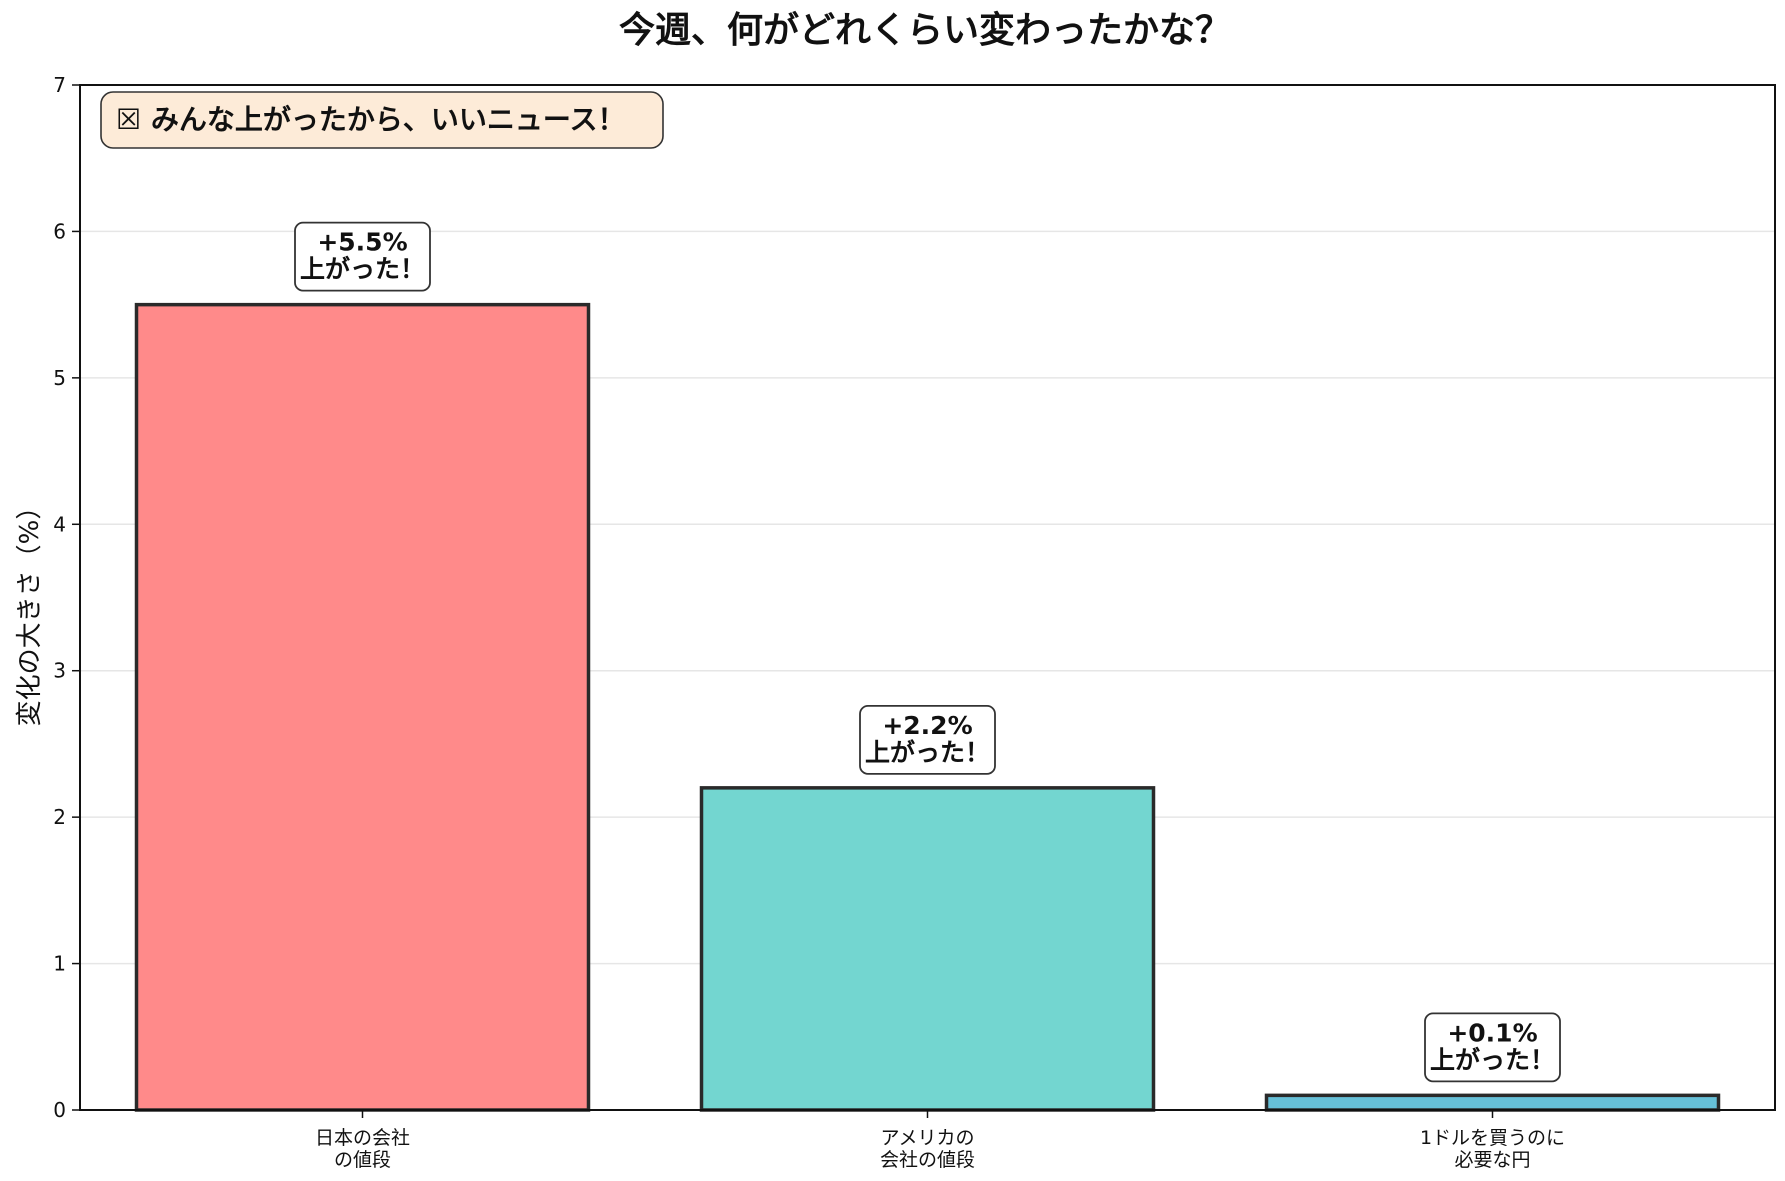 Image resolution: width=1785 pixels, height=1181 pixels. What do you see at coordinates (362, 242) in the screenshot?
I see `data-label: +5.5%` at bounding box center [362, 242].